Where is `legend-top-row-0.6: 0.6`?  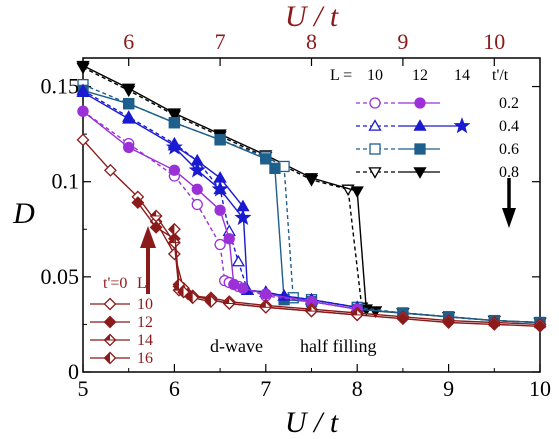 legend-top-row-0.6: 0.6 is located at coordinates (509, 149).